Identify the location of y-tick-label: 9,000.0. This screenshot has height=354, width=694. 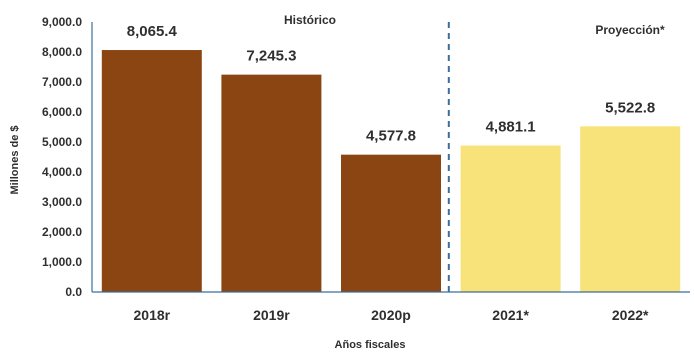
(62, 22).